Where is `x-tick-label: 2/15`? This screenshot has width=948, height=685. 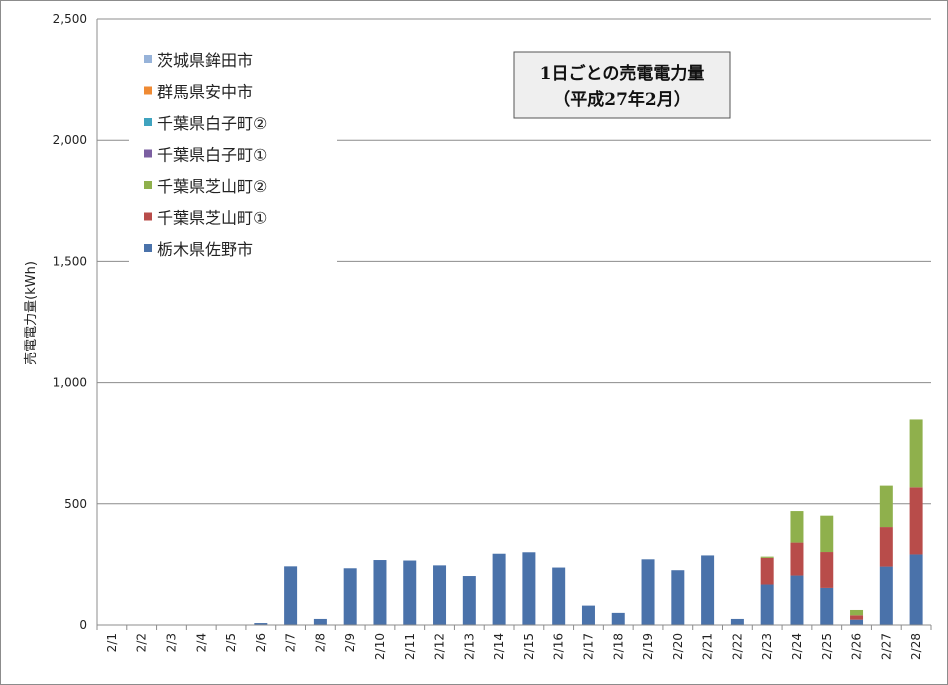
x-tick-label: 2/15 is located at coordinates (529, 646).